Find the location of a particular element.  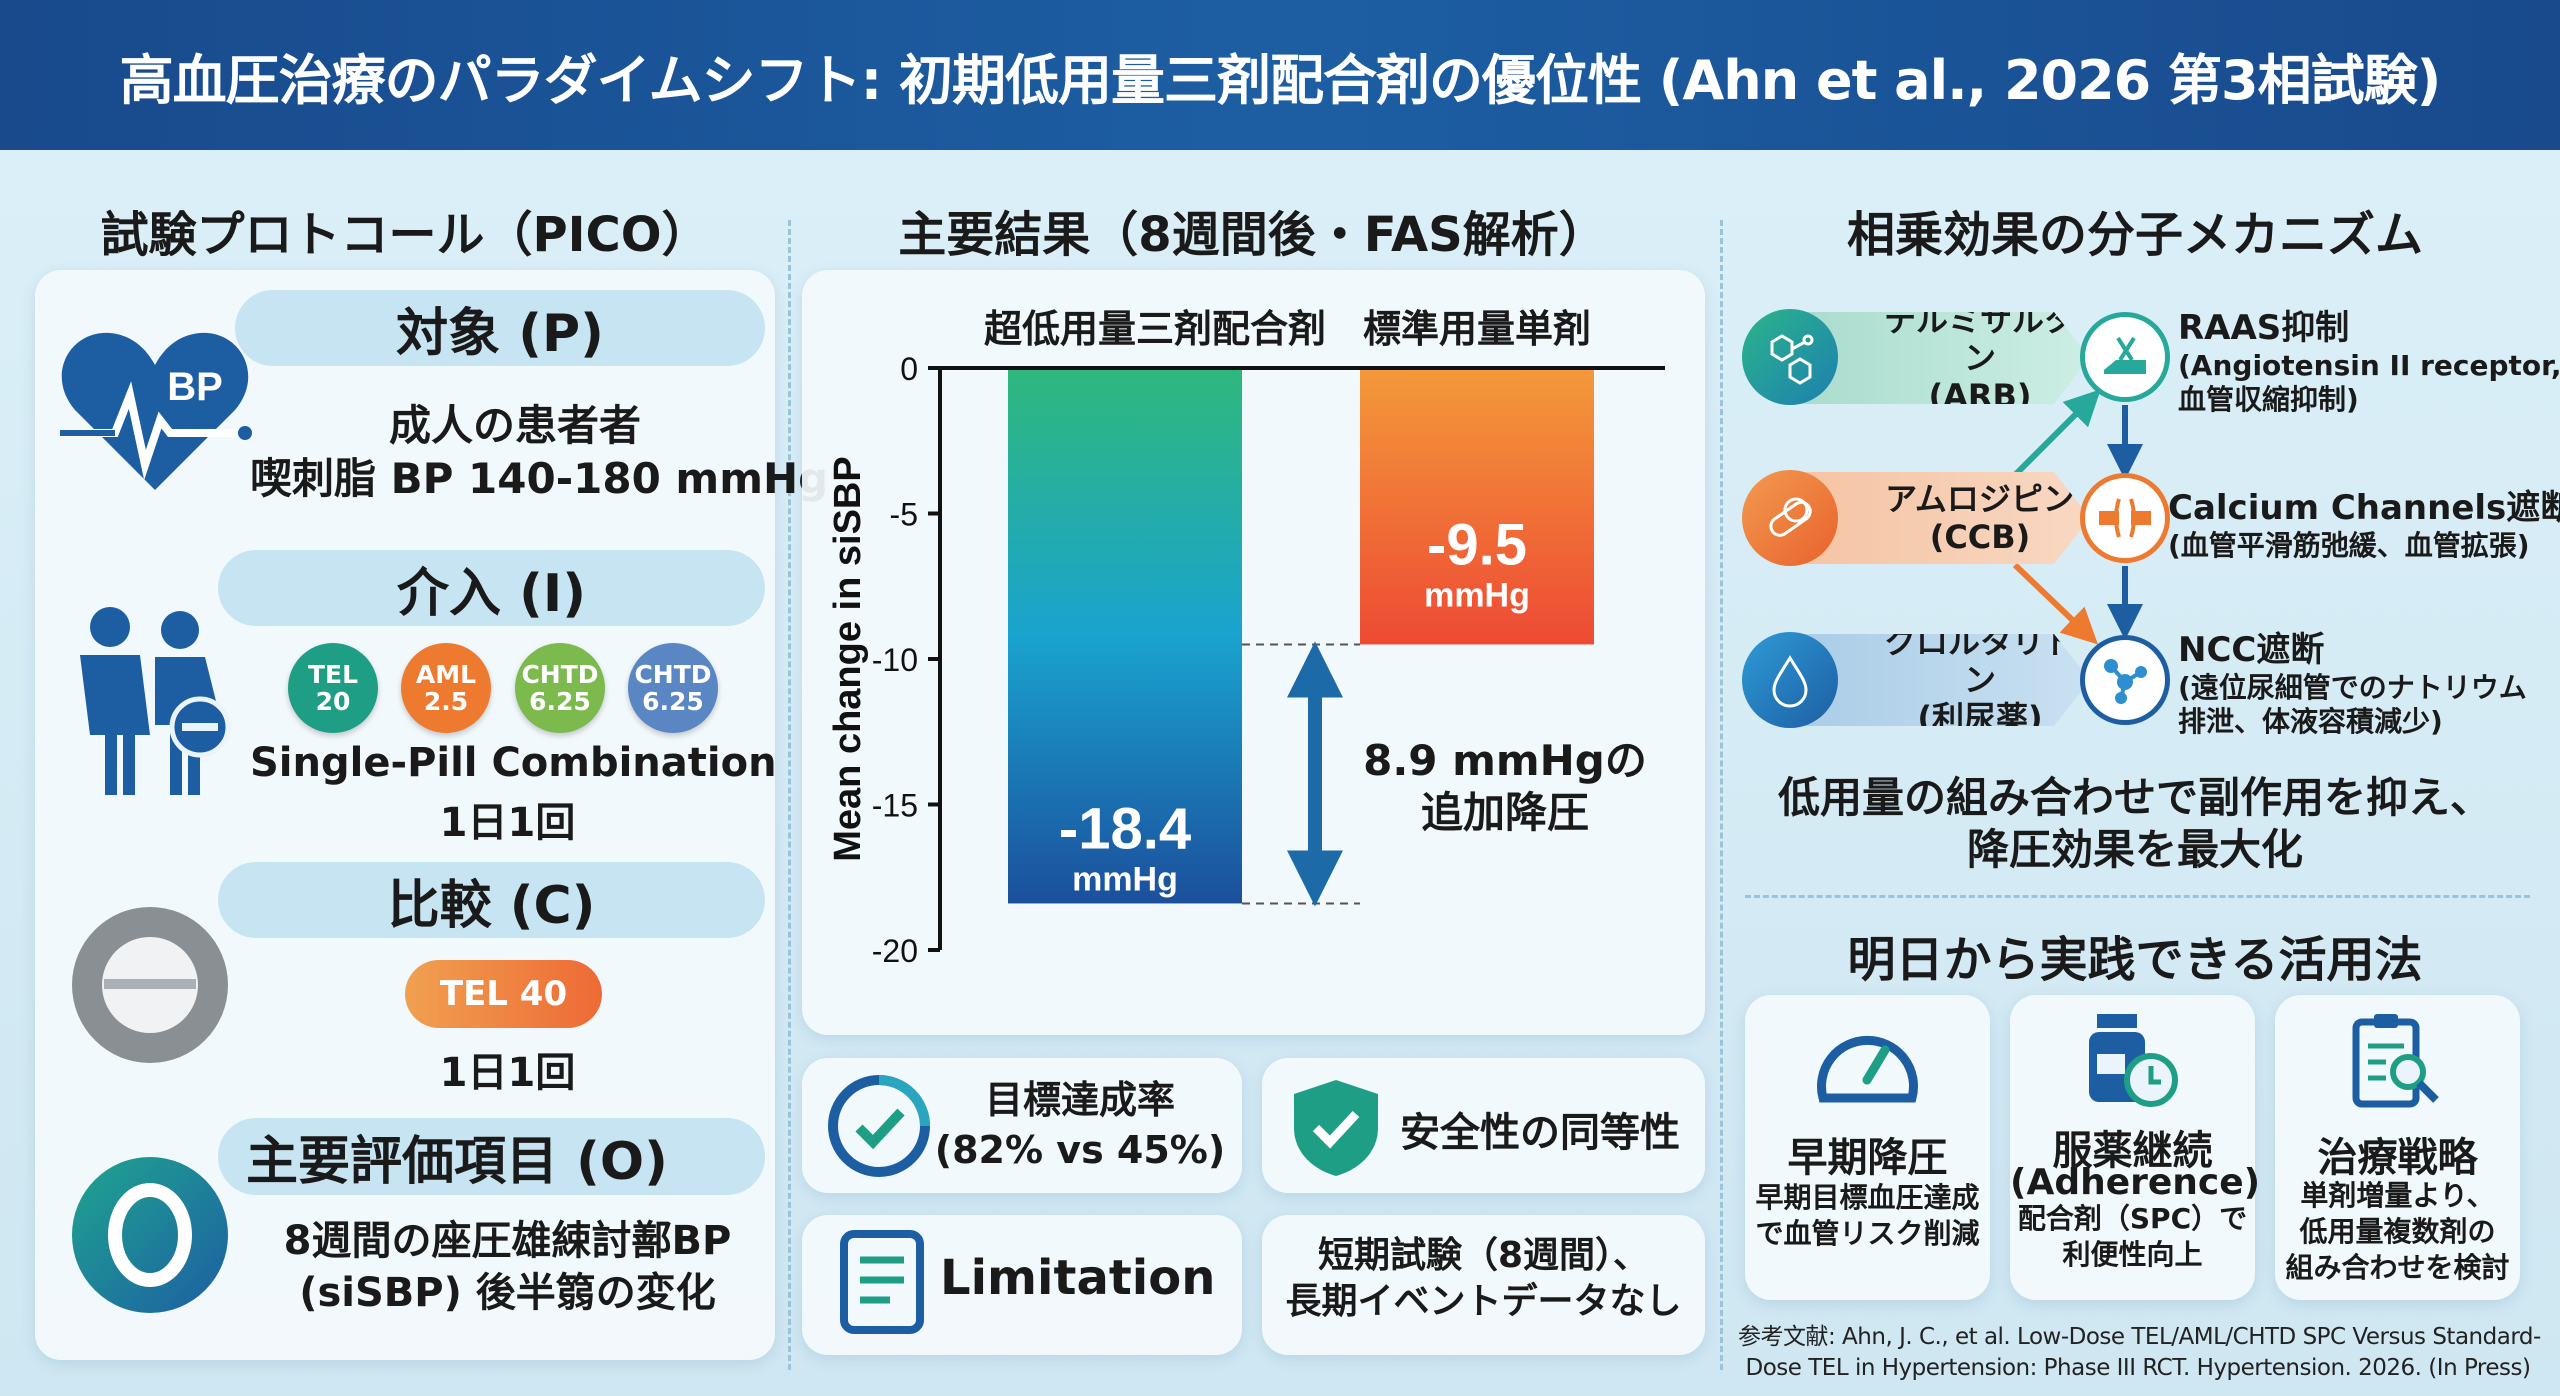

mechanism-summary: 低用量の組み合わせで副作用を抑え、 降圧効果を最大化 is located at coordinates (2134, 823).